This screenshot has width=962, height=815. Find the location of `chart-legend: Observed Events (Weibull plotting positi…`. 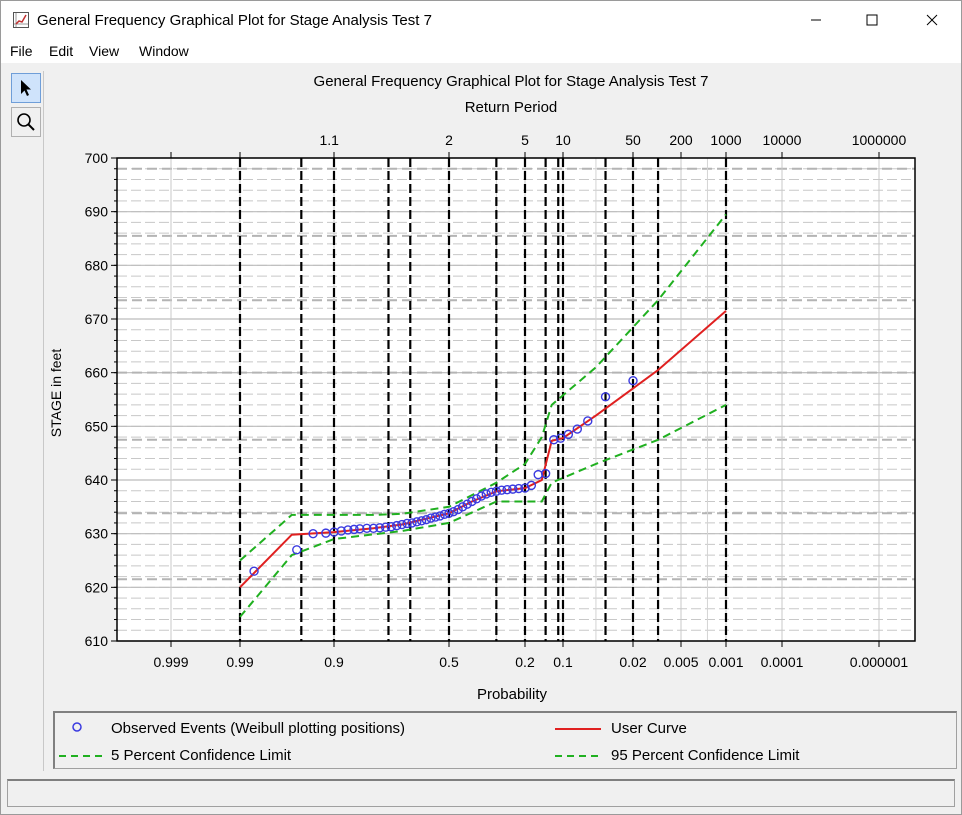

chart-legend: Observed Events (Weibull plotting positi… is located at coordinates (505, 740).